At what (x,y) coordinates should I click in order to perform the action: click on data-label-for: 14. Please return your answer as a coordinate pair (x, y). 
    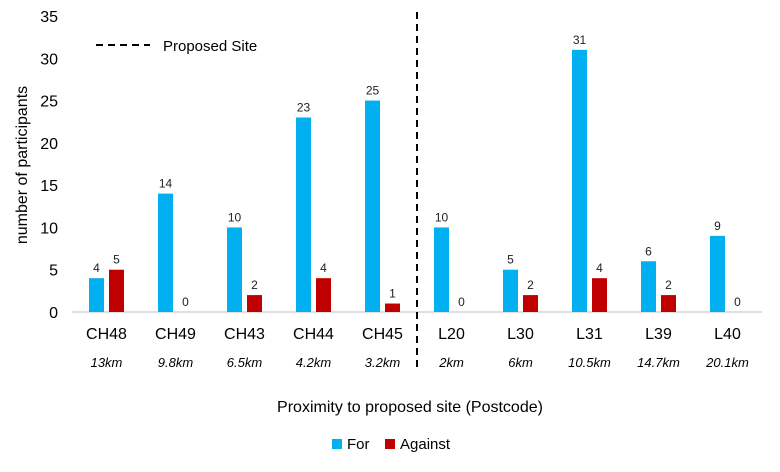
    Looking at the image, I should click on (166, 184).